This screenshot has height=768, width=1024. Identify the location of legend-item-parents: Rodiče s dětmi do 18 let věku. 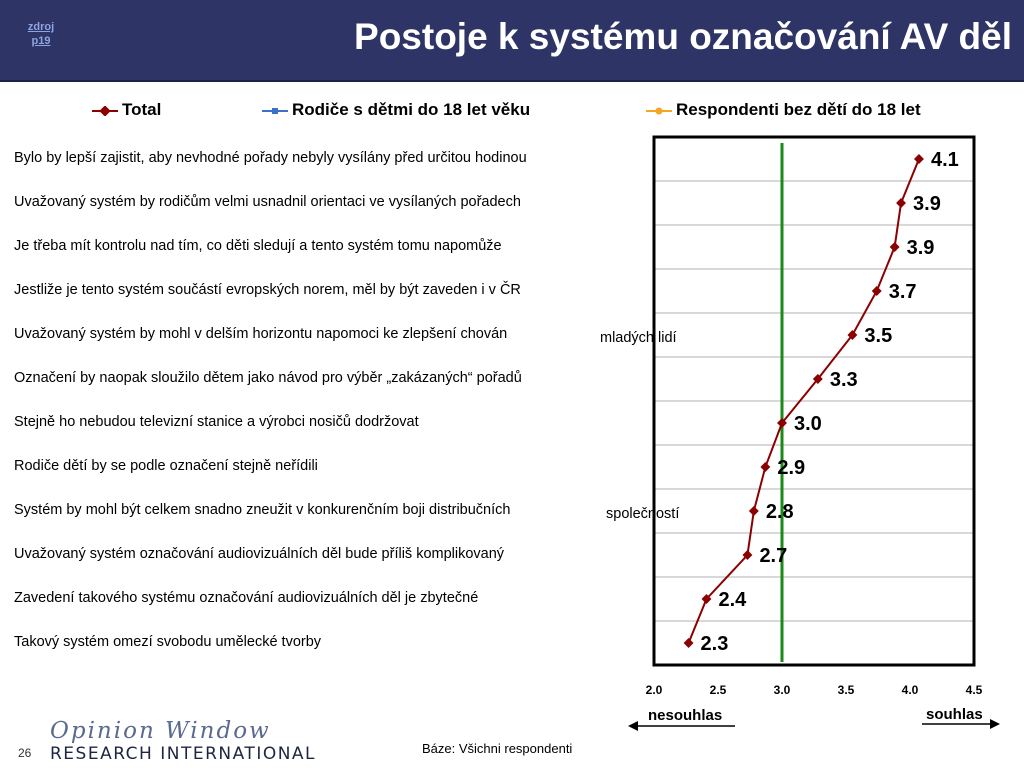
(396, 110).